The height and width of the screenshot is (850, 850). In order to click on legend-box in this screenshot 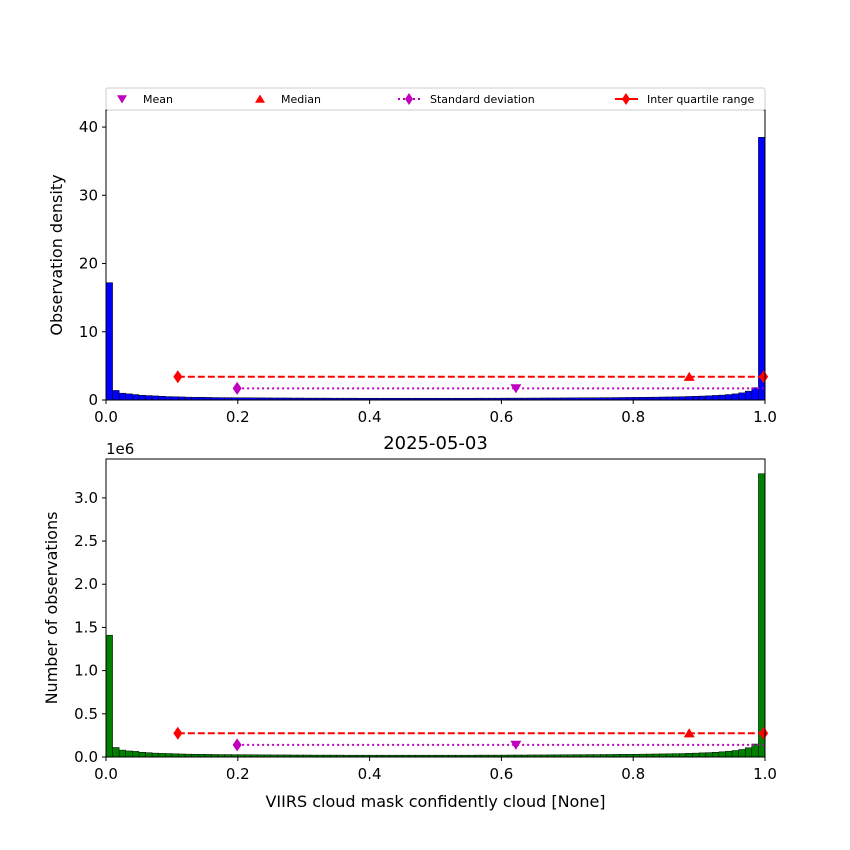, I will do `click(435, 99)`.